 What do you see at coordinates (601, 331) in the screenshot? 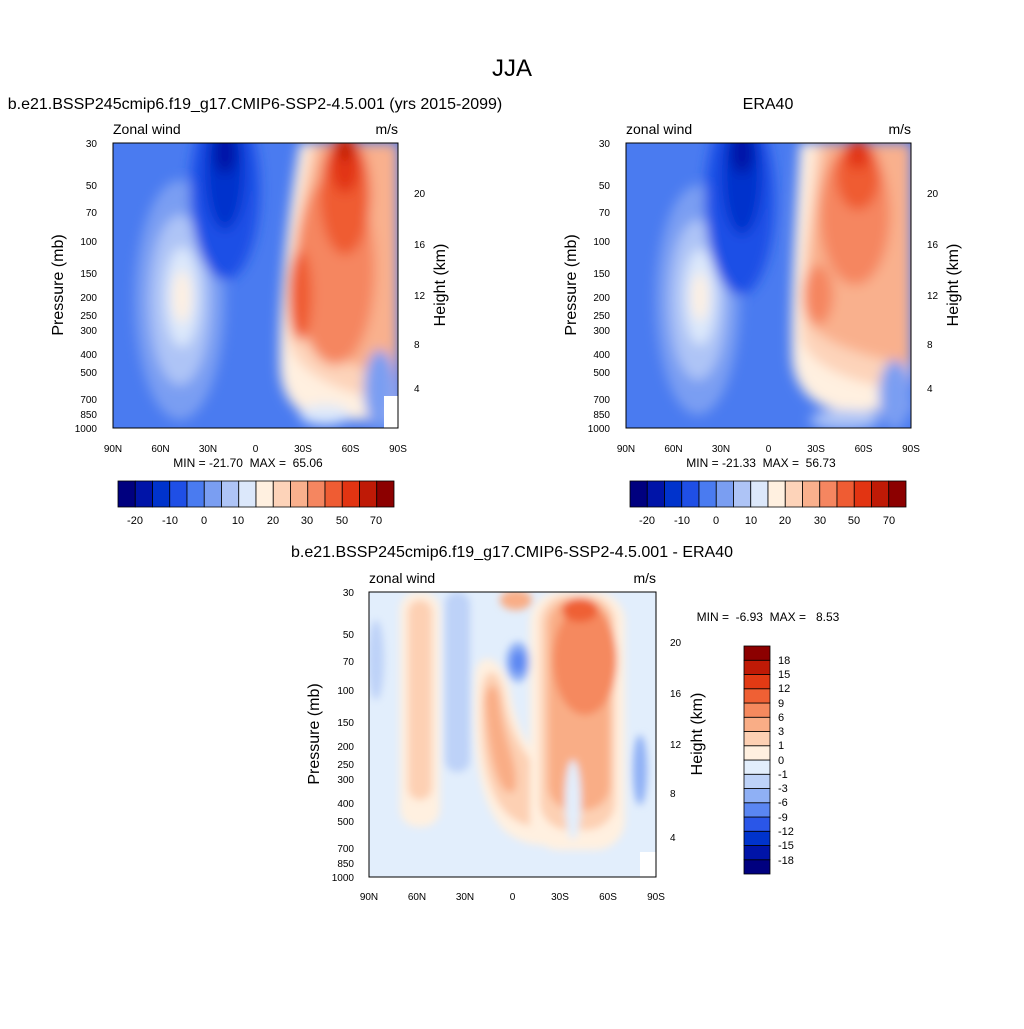
I see `pressure-tick: 300` at bounding box center [601, 331].